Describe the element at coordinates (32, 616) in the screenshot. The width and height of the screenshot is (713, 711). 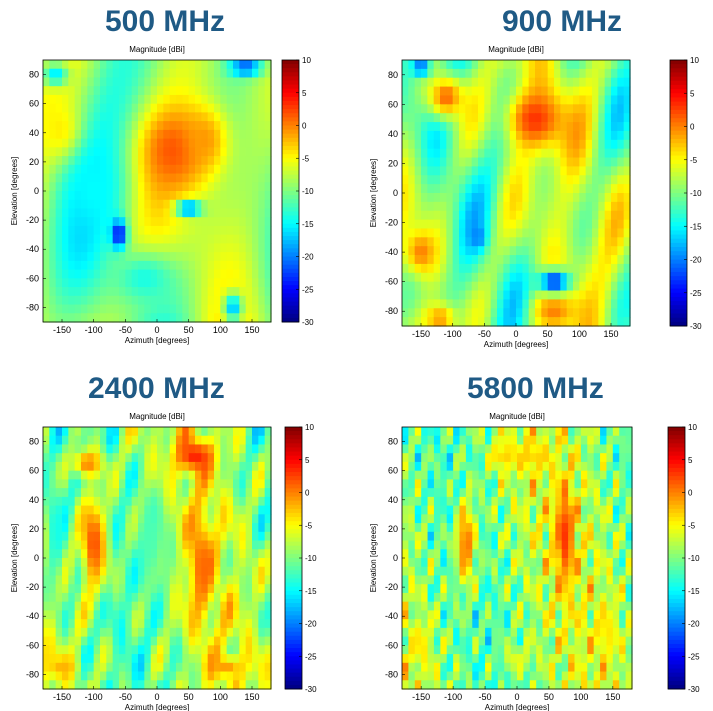
I see `y-tick-label: -40` at that location.